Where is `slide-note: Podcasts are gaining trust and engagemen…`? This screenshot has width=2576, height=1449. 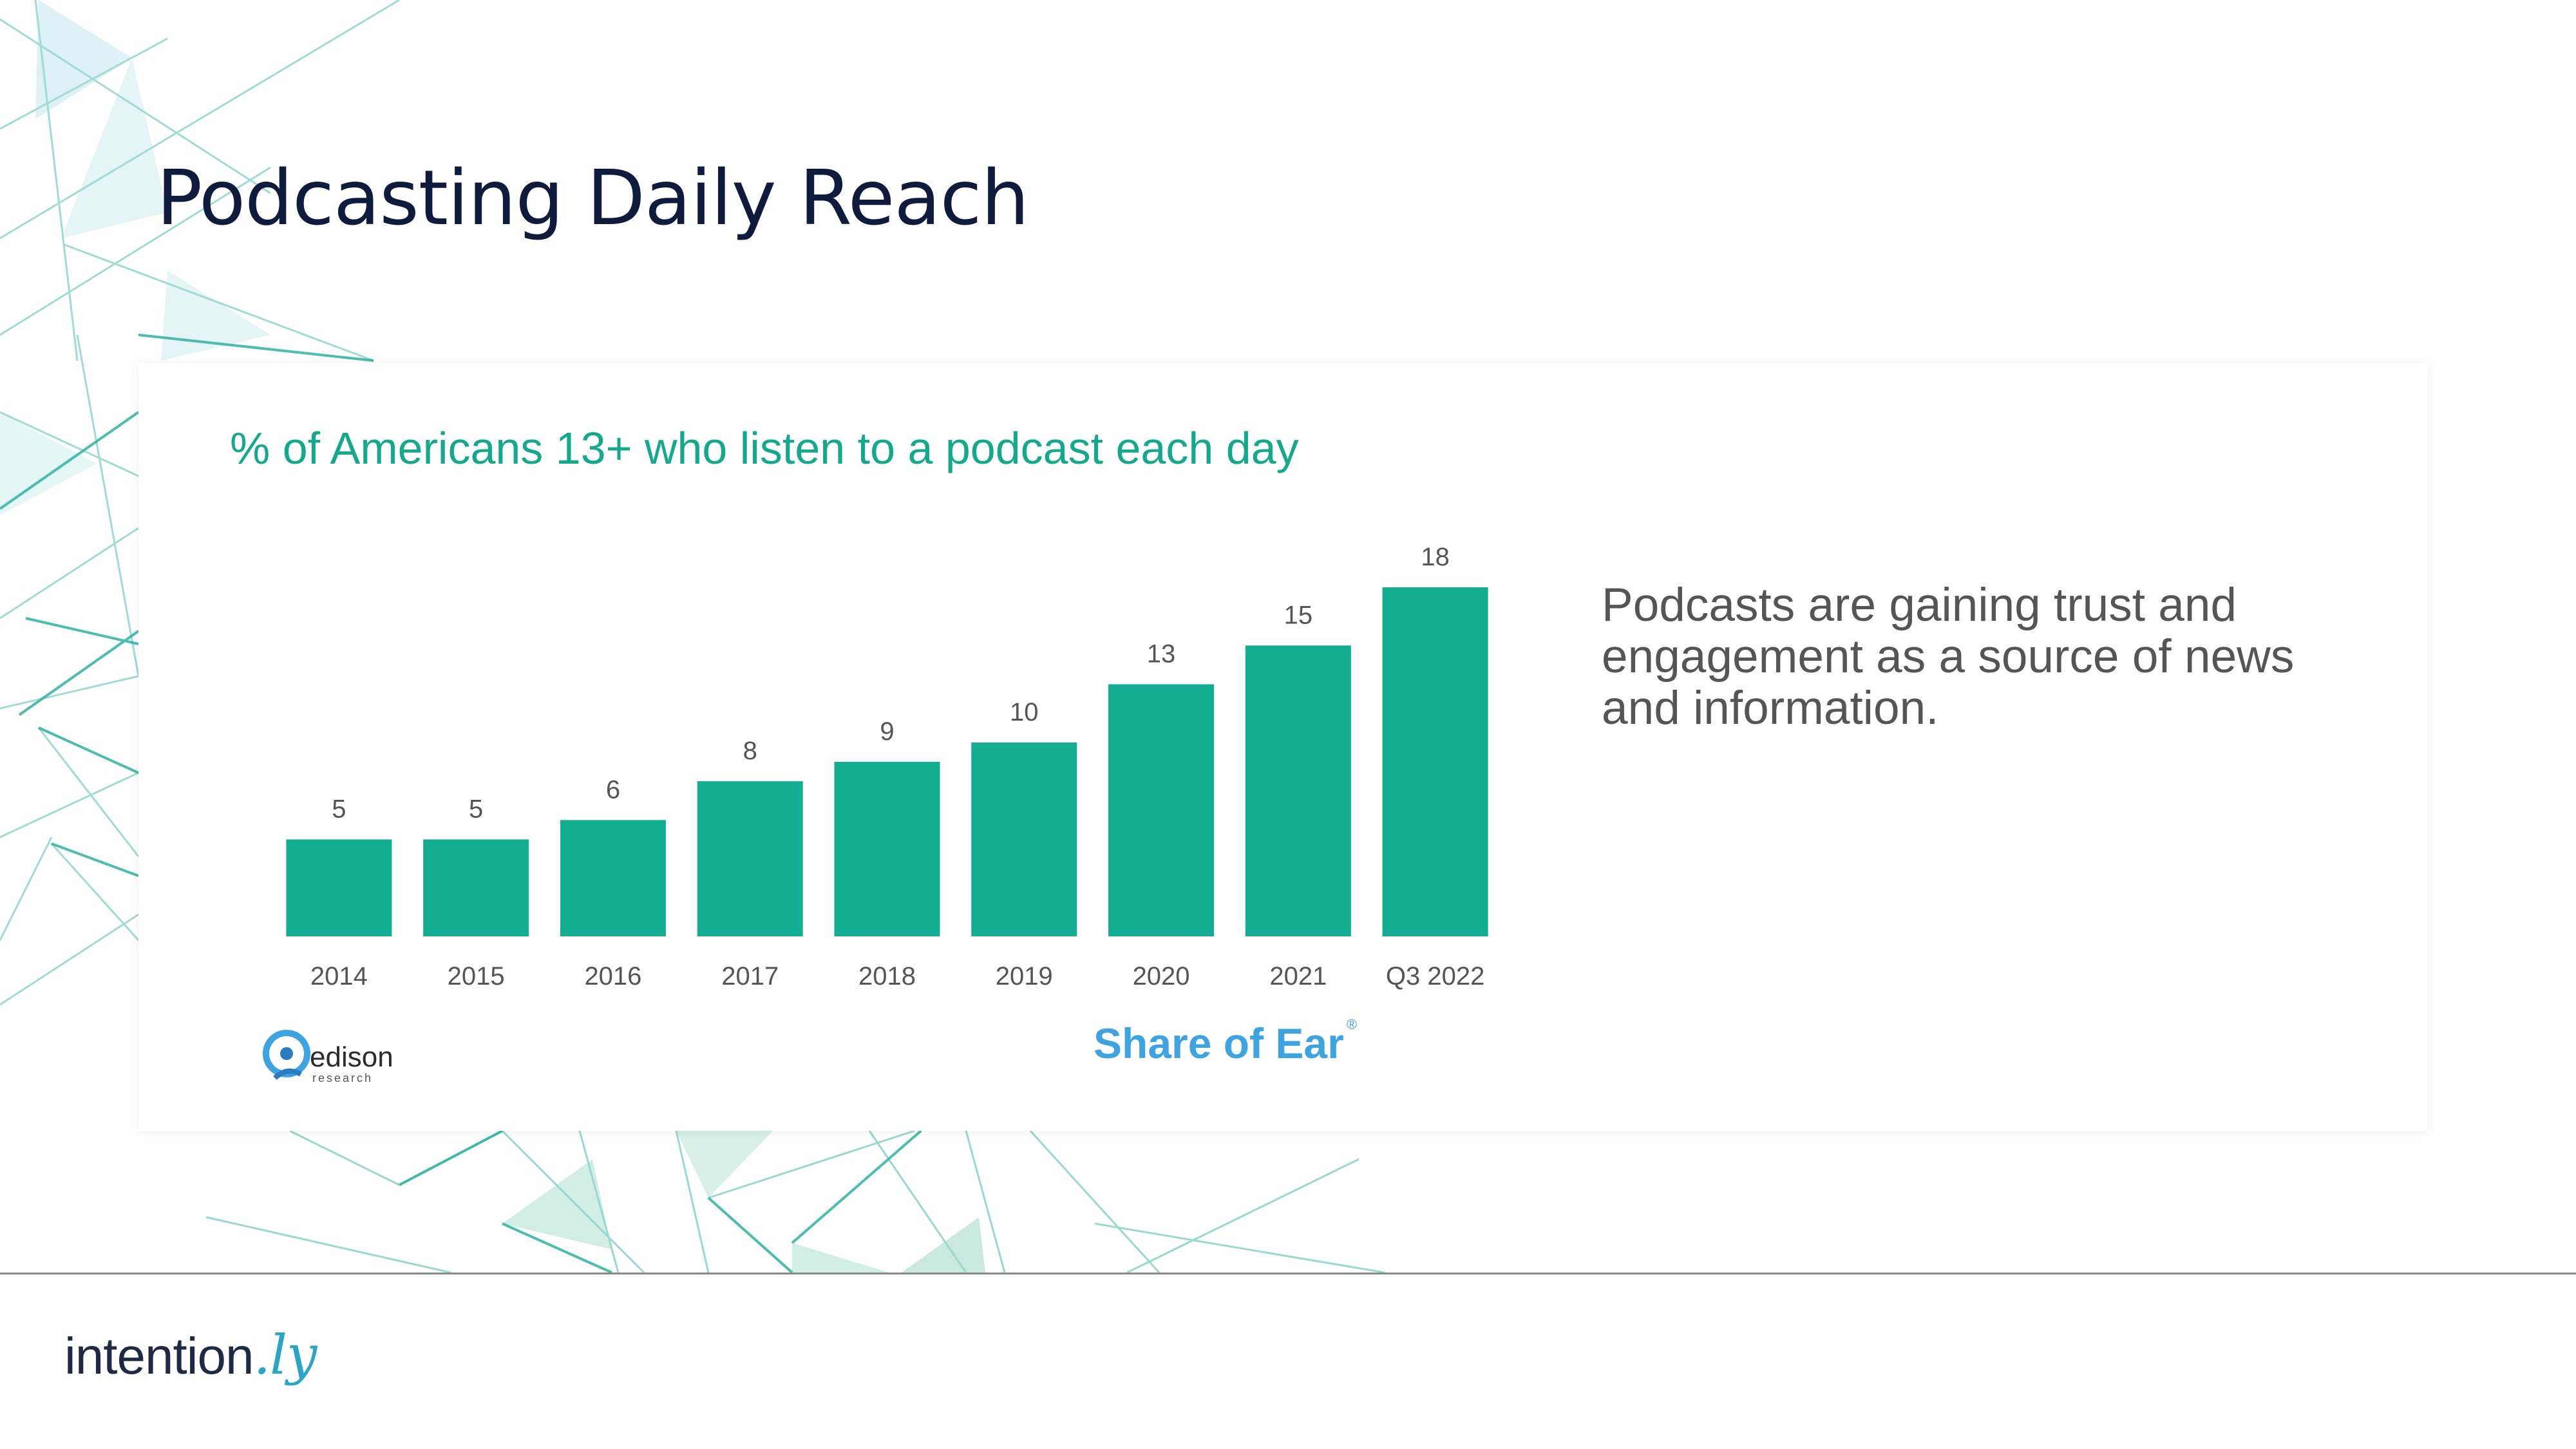
slide-note: Podcasts are gaining trust and engagemen… is located at coordinates (1948, 656).